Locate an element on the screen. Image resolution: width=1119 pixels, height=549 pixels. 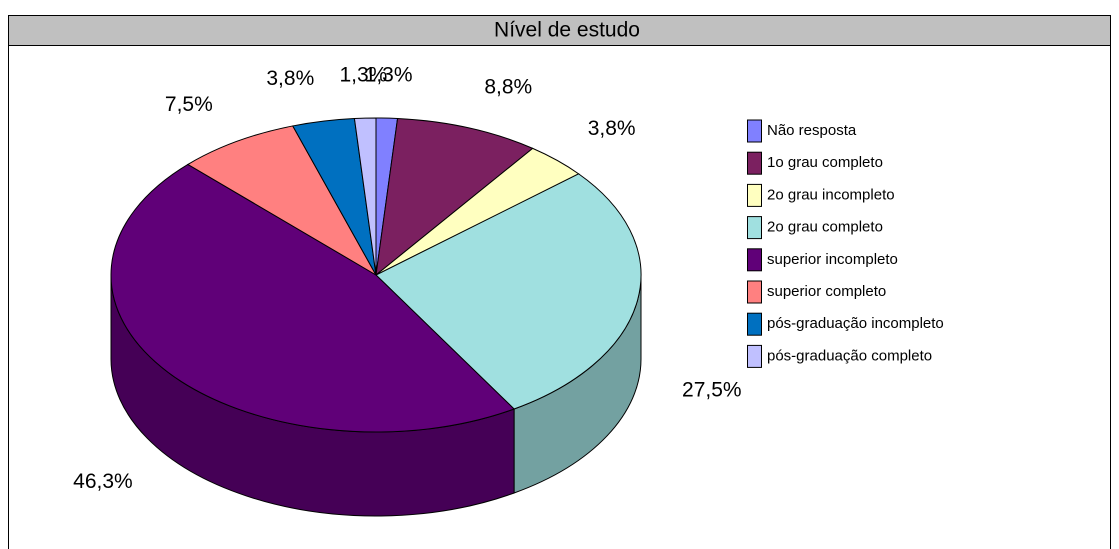
legend-label: superior incompleto is located at coordinates (832, 259).